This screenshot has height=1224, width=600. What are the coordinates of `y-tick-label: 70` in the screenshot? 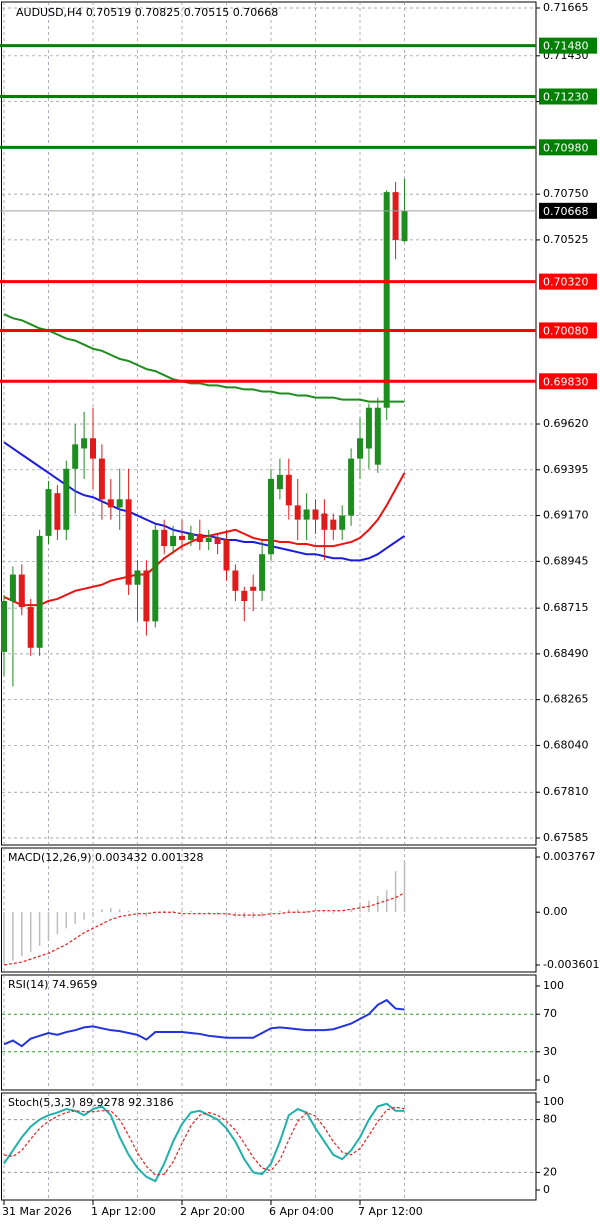 It's located at (550, 1013).